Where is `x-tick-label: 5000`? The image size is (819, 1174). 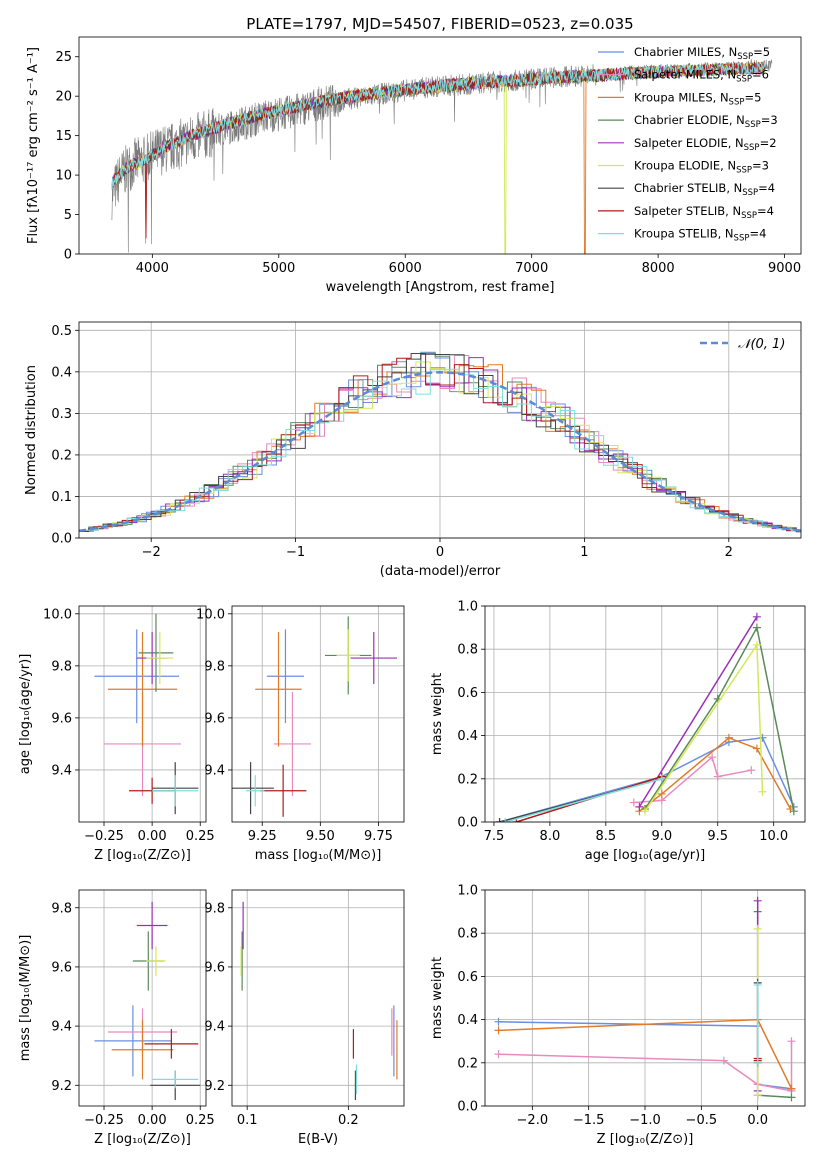 x-tick-label: 5000 is located at coordinates (278, 268).